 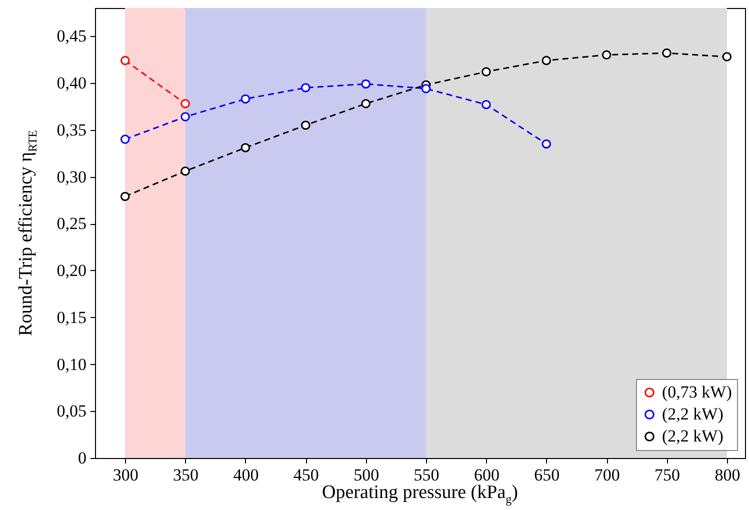 What do you see at coordinates (427, 475) in the screenshot?
I see `x-tick-label: 550` at bounding box center [427, 475].